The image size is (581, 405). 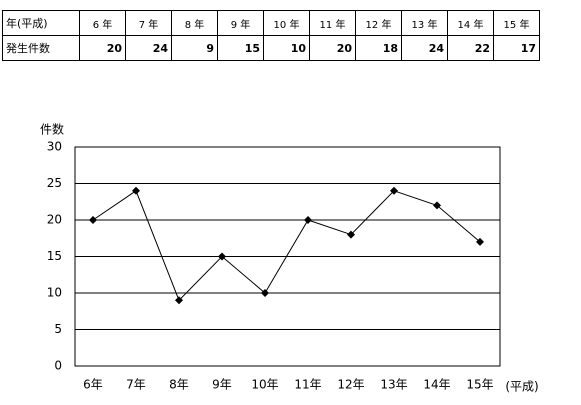 What do you see at coordinates (222, 385) in the screenshot?
I see `x-tick-label: 9年` at bounding box center [222, 385].